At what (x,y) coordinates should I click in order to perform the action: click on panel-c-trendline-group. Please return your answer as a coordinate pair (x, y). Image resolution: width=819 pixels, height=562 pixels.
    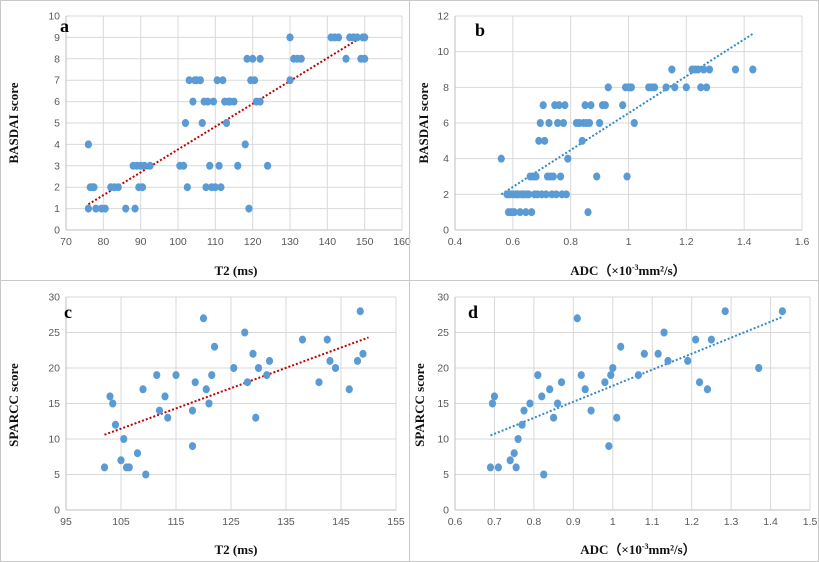
    Looking at the image, I should click on (236, 386).